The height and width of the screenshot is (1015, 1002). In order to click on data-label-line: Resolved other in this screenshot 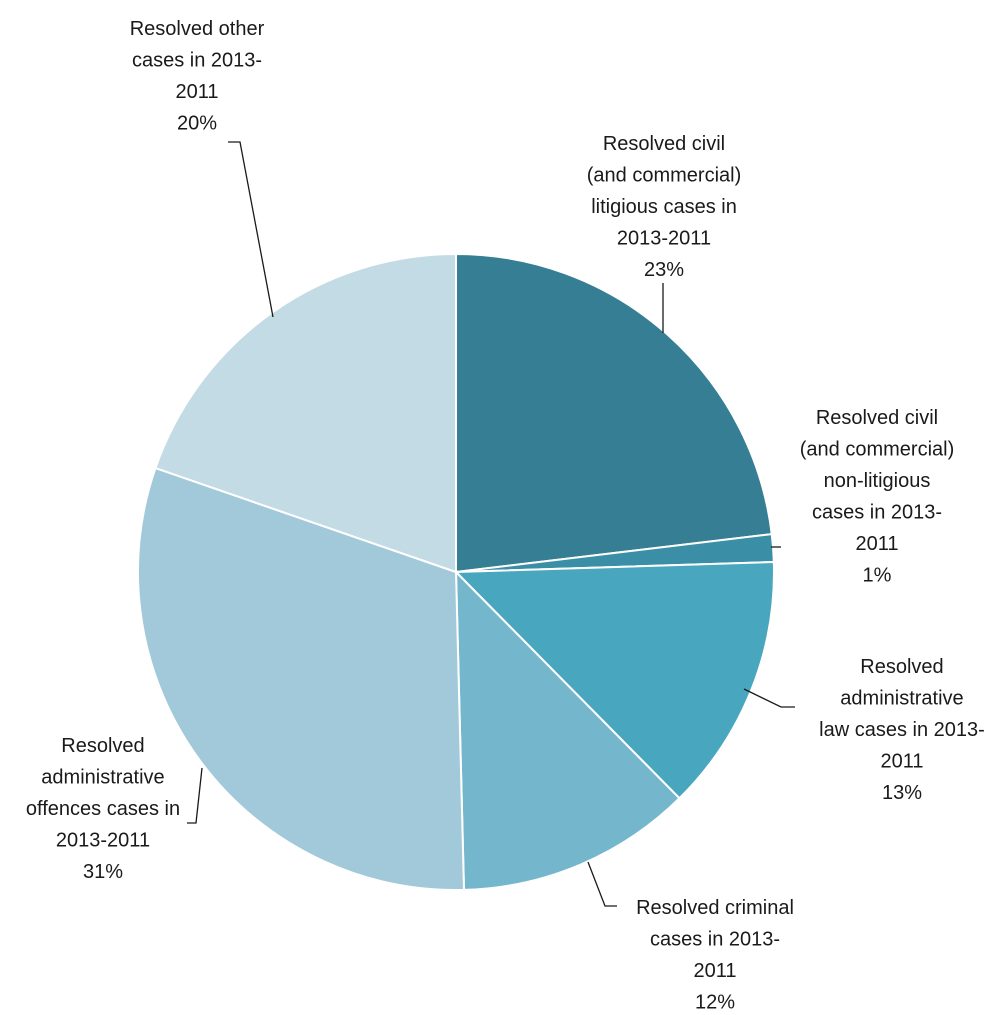, I will do `click(197, 29)`.